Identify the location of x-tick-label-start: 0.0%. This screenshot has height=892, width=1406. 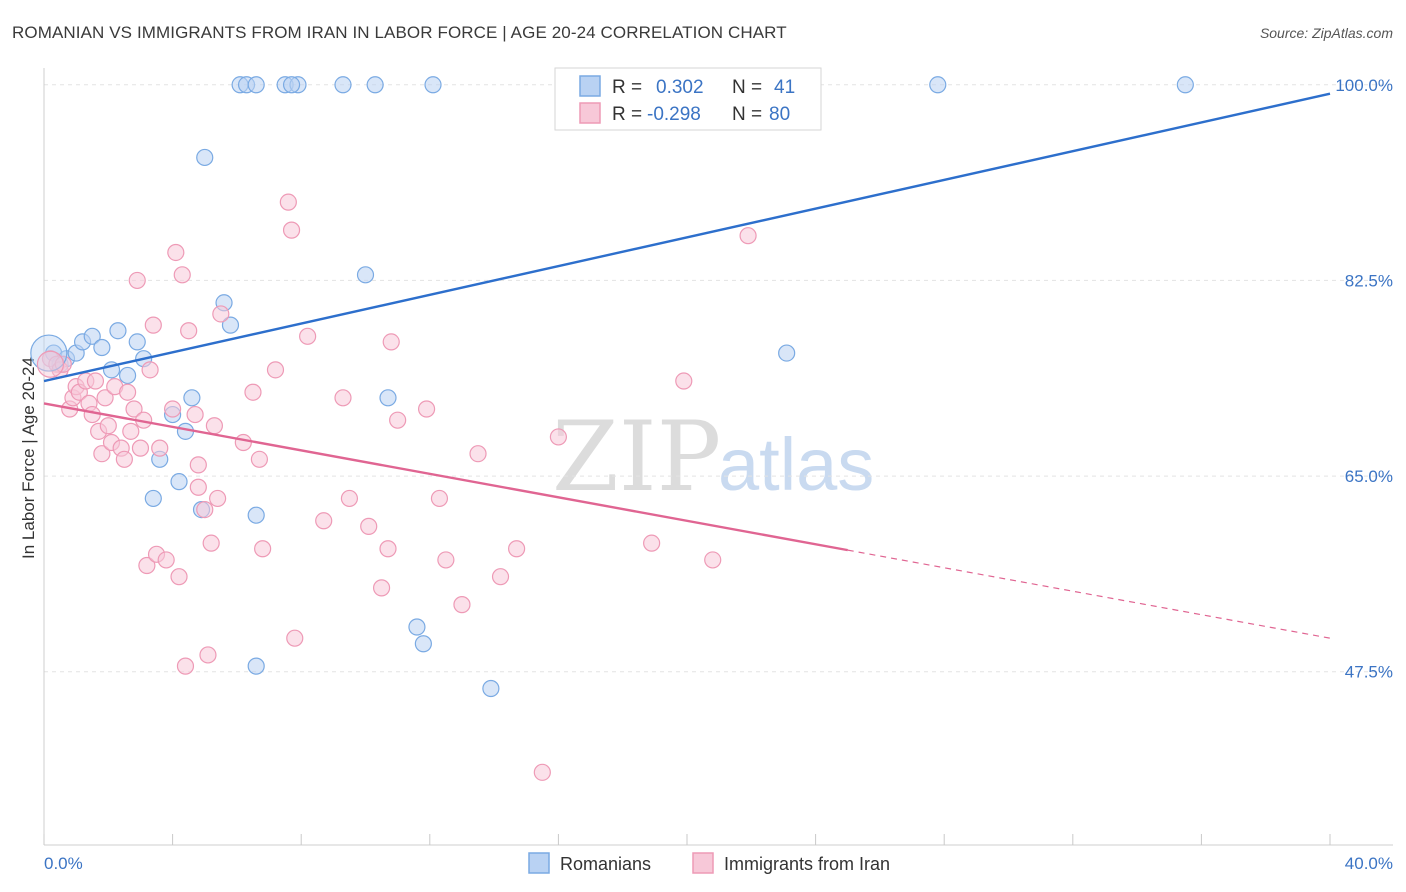
(63, 863).